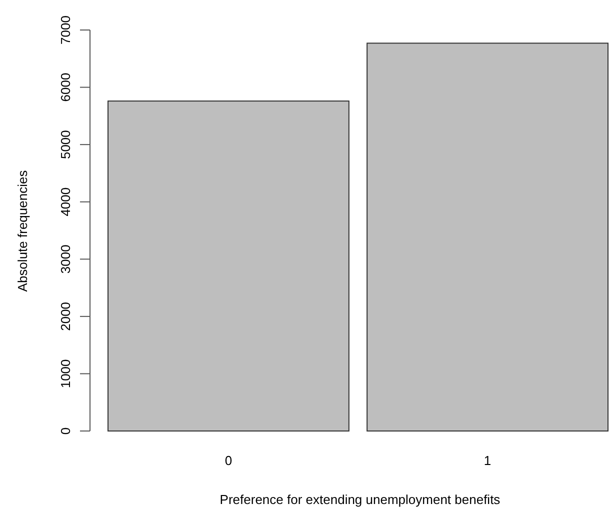  I want to click on y-tick-label: 4000, so click(65, 201).